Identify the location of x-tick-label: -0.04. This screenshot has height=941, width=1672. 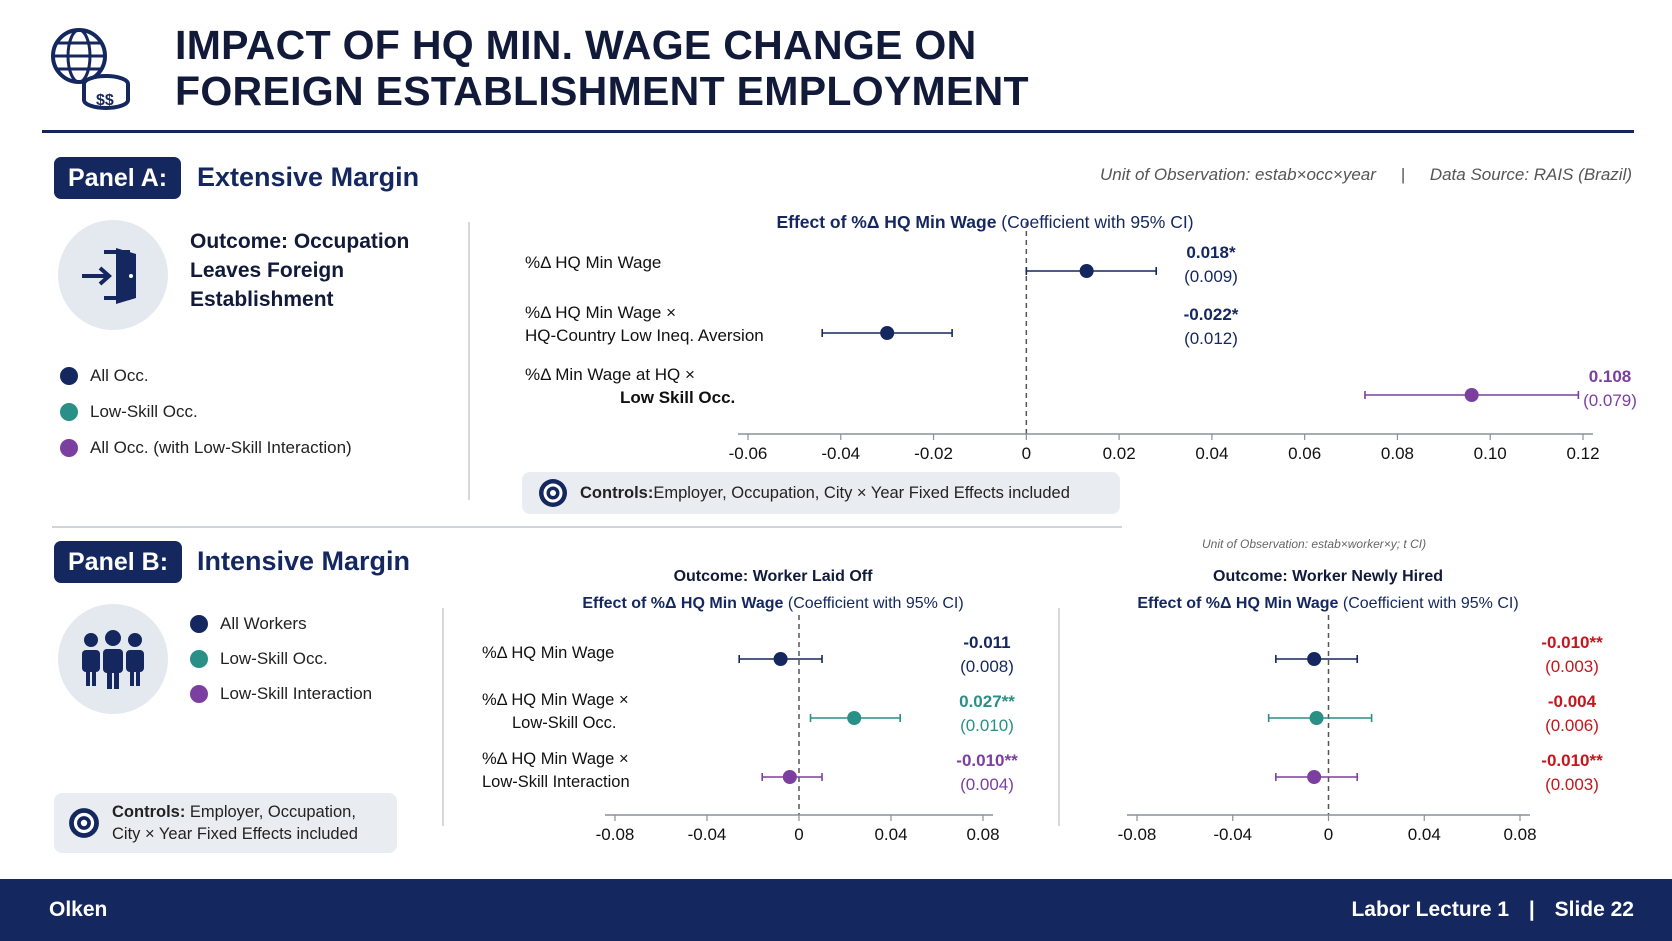
(707, 834).